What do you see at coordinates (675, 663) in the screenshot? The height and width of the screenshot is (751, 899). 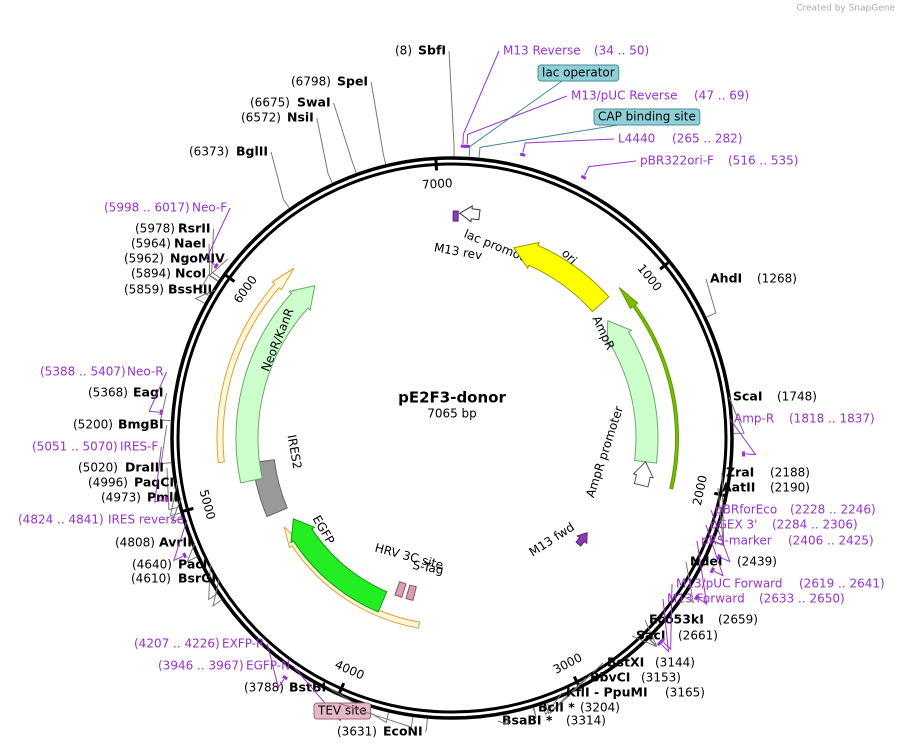 I see `site-position: (3144)` at bounding box center [675, 663].